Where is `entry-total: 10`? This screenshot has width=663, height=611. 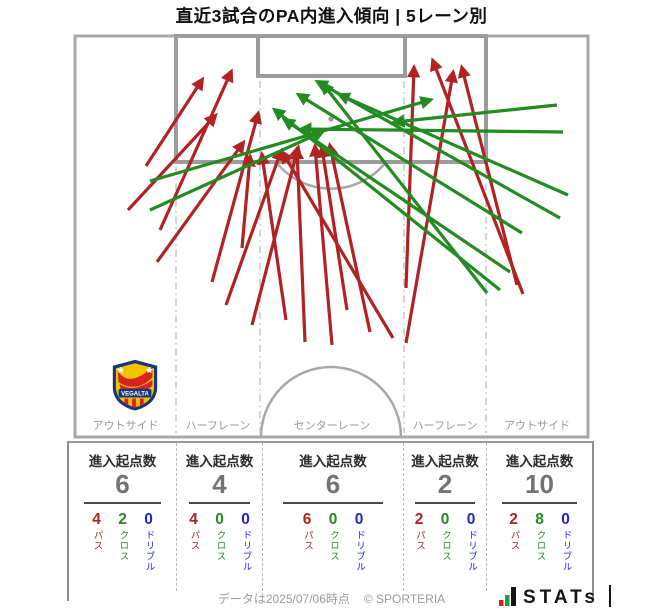
entry-total: 10 is located at coordinates (539, 484).